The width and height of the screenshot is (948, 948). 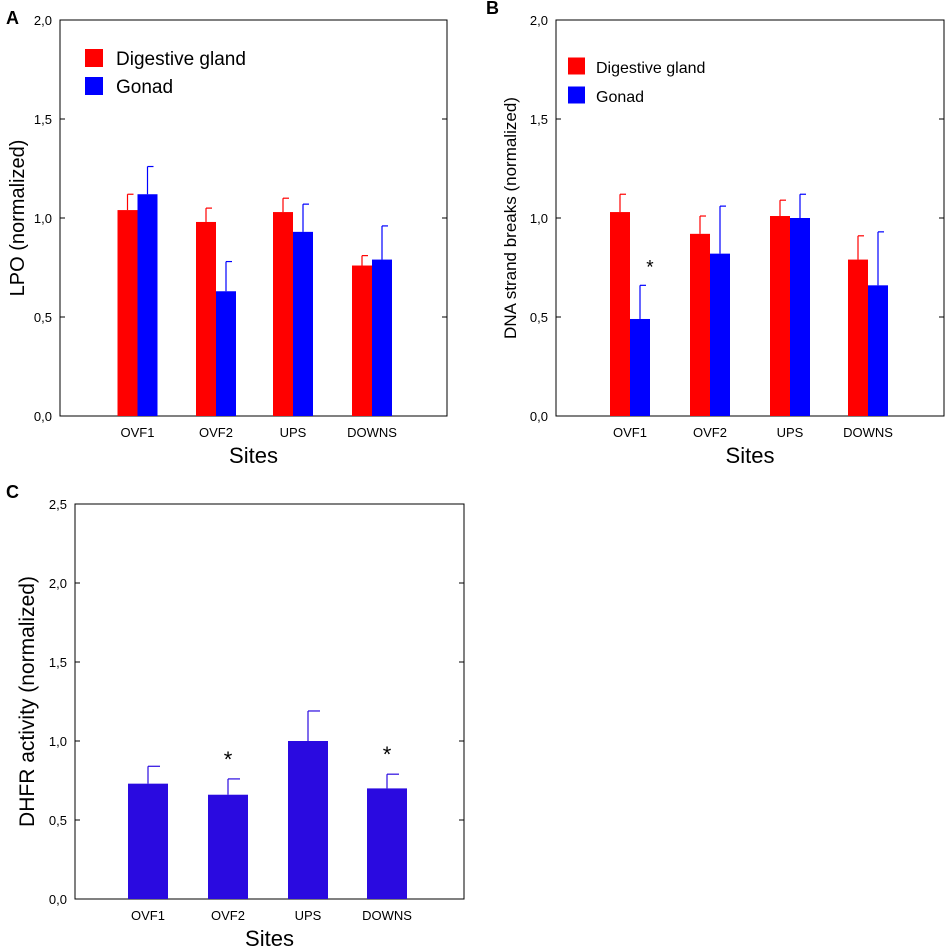 I want to click on y-axis-label: DHFR activity (normalized), so click(x=27, y=701).